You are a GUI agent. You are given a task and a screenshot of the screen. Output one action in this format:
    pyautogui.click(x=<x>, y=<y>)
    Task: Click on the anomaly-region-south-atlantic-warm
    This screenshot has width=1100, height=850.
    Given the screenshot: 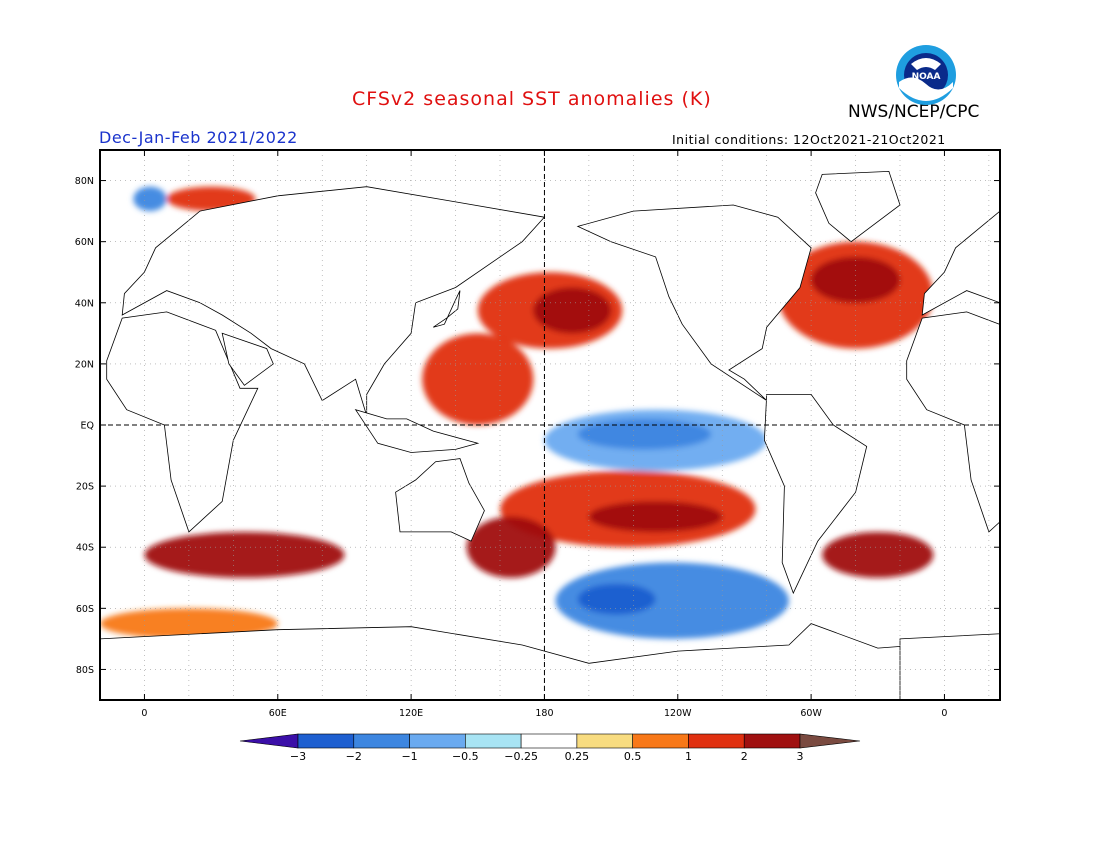 What is the action you would take?
    pyautogui.click(x=878, y=554)
    